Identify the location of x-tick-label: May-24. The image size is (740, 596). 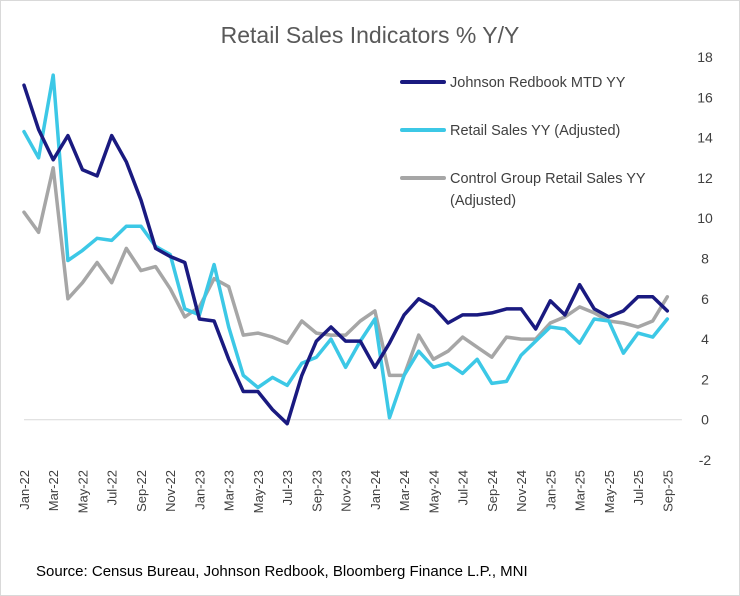
(433, 491).